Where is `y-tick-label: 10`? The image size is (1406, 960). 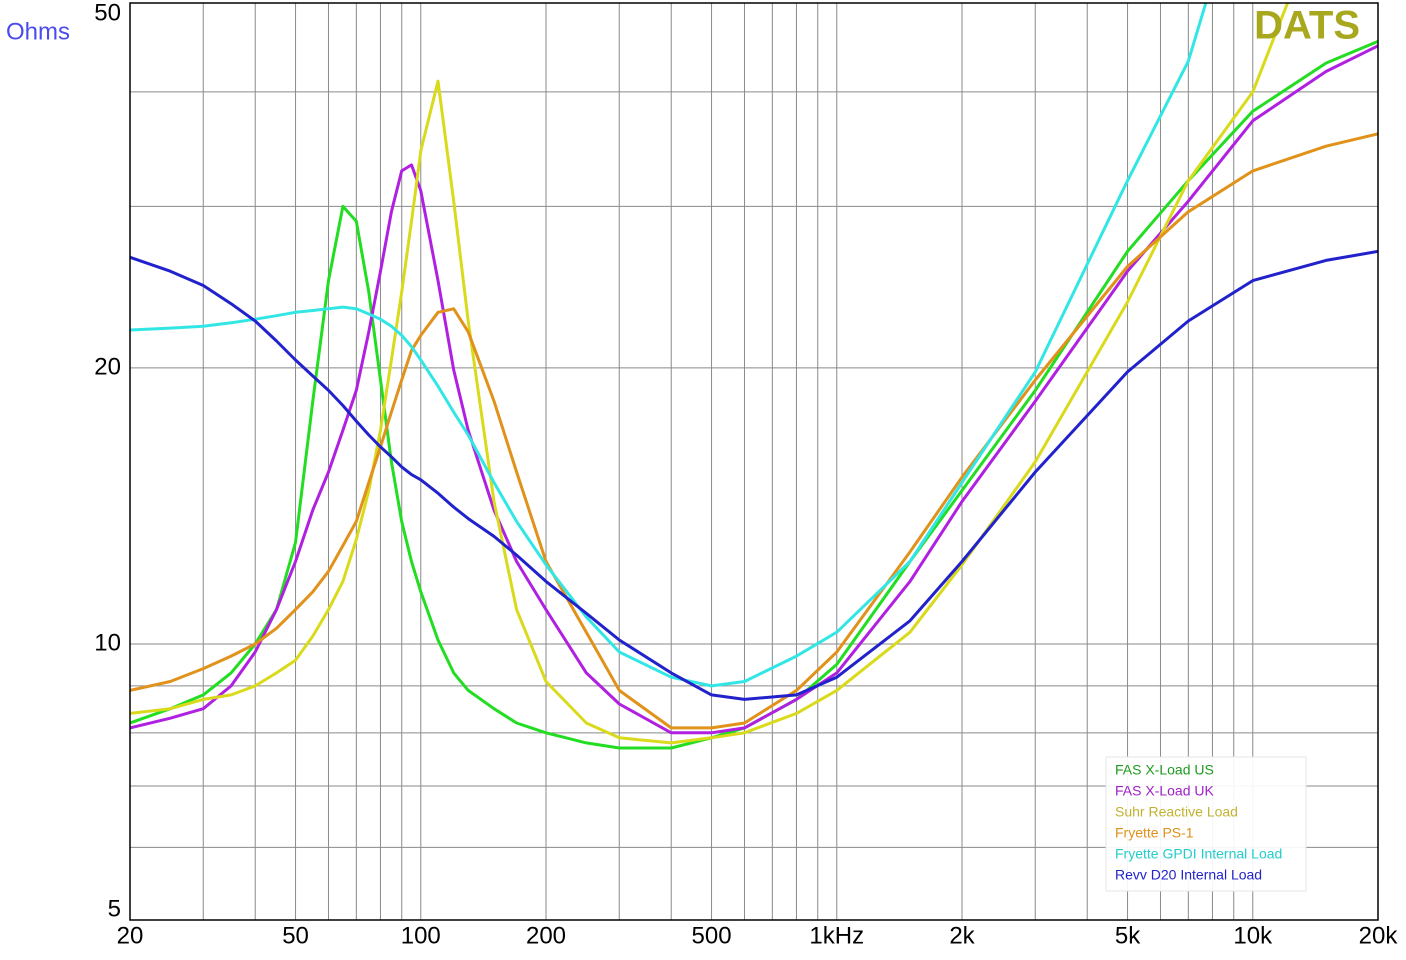 y-tick-label: 10 is located at coordinates (107, 642).